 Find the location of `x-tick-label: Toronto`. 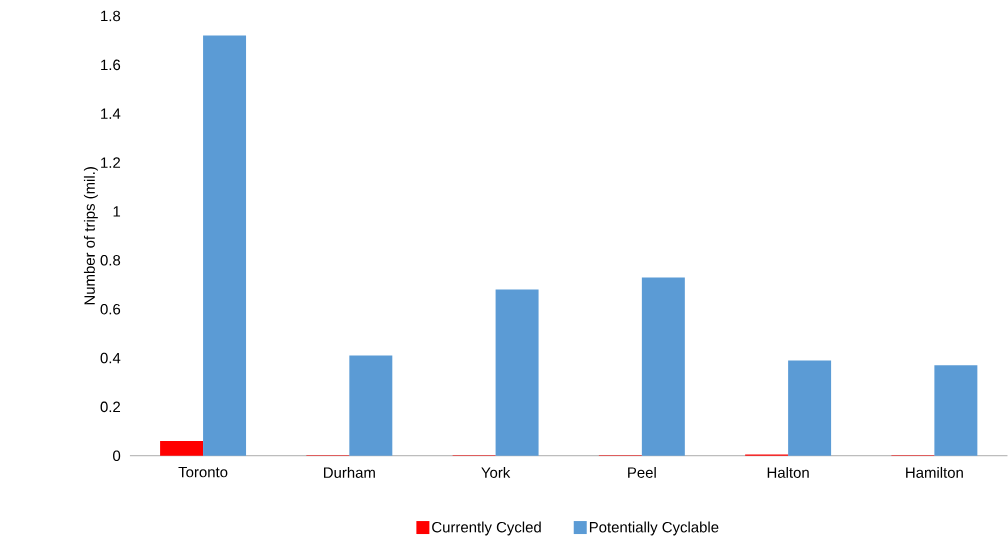

x-tick-label: Toronto is located at coordinates (203, 472).